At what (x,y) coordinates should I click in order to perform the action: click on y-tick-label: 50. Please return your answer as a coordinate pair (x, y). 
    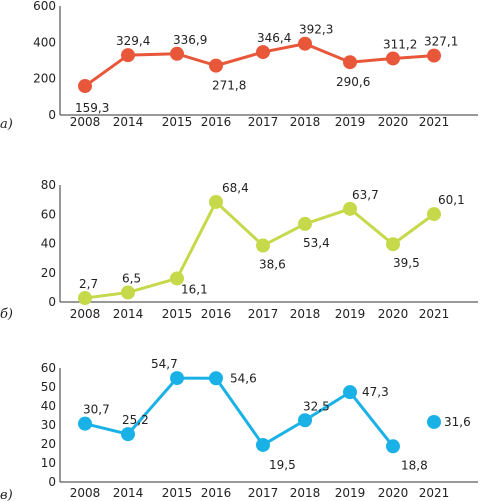
    Looking at the image, I should click on (48, 387).